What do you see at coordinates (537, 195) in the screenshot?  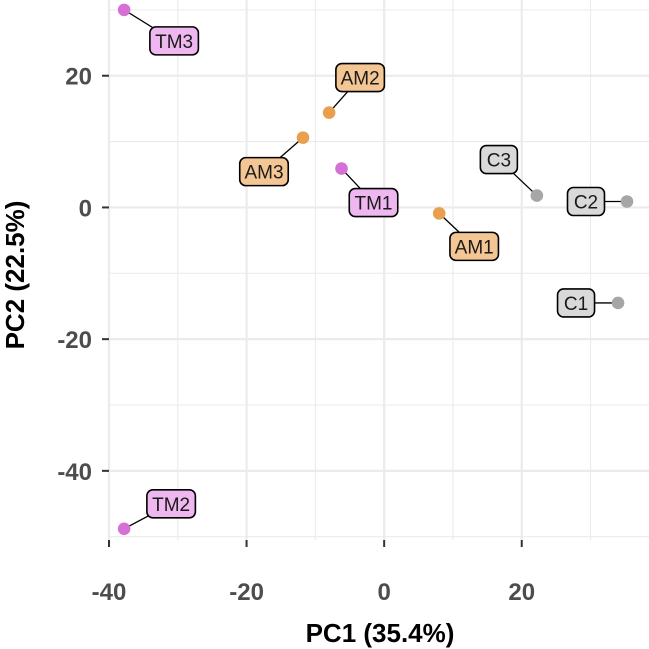 I see `point-c3` at bounding box center [537, 195].